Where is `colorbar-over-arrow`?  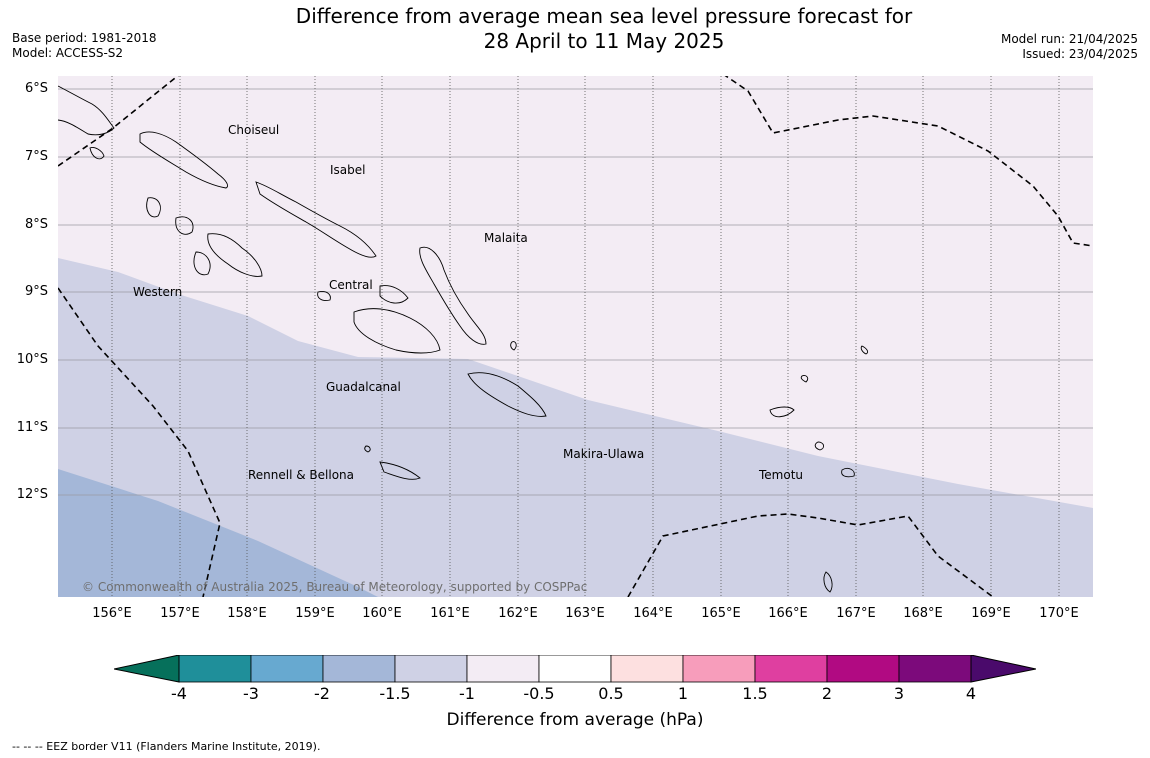
colorbar-over-arrow is located at coordinates (1003, 669).